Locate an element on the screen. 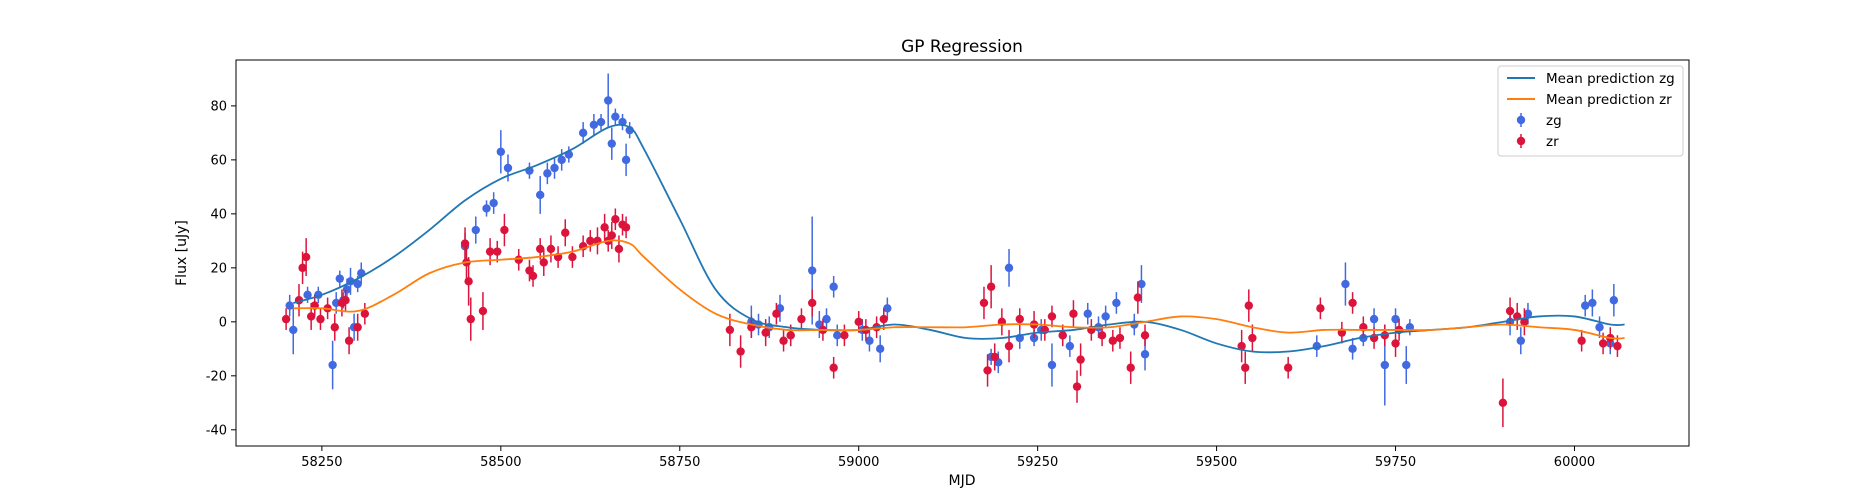 This screenshot has width=1875, height=500. legend-swatch-zg is located at coordinates (1521, 120).